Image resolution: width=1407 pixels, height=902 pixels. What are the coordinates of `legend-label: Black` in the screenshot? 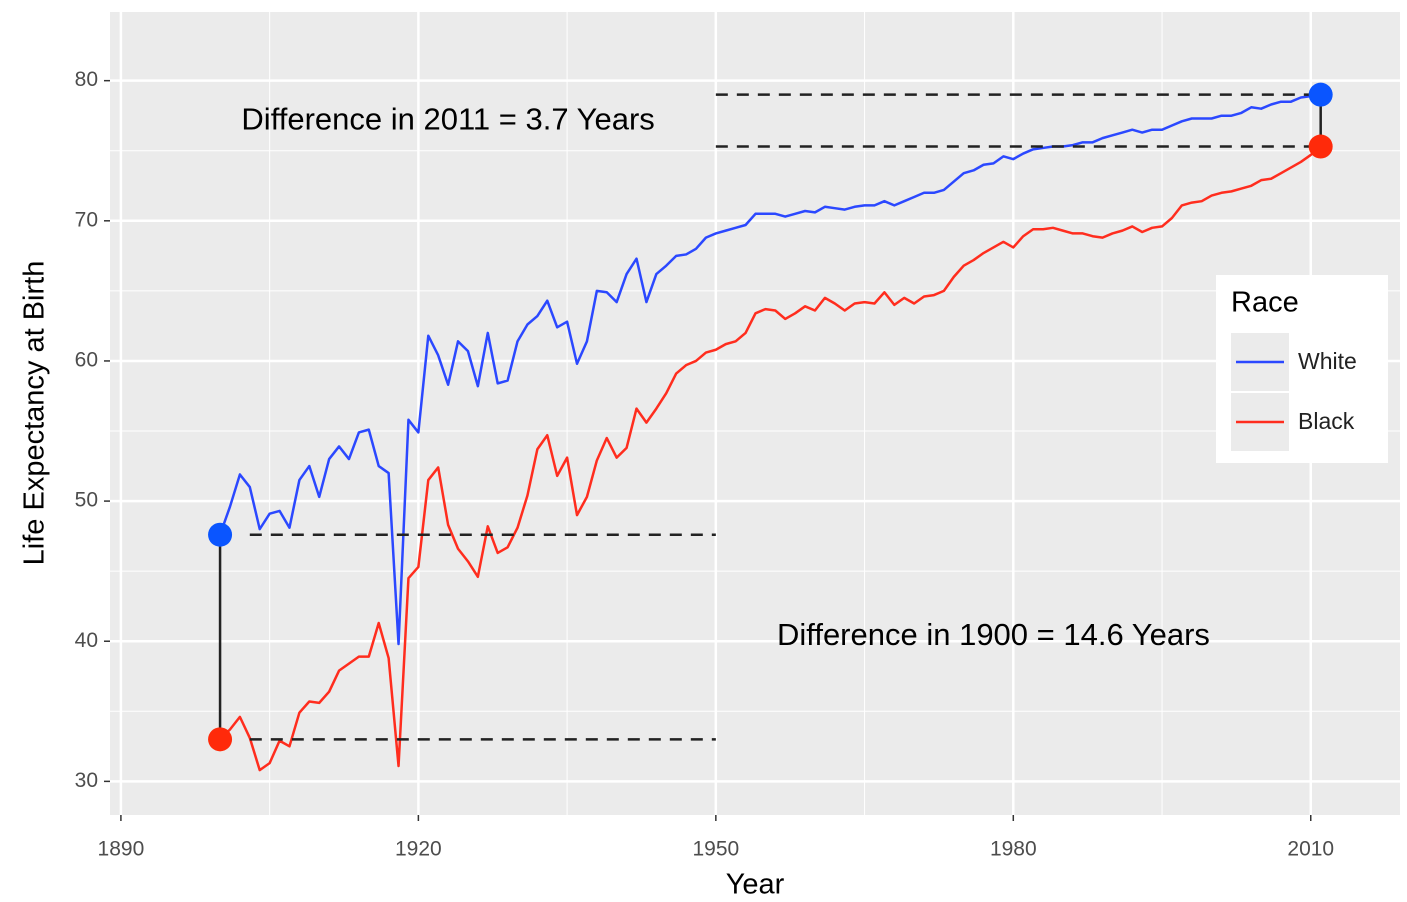 It's located at (1326, 421).